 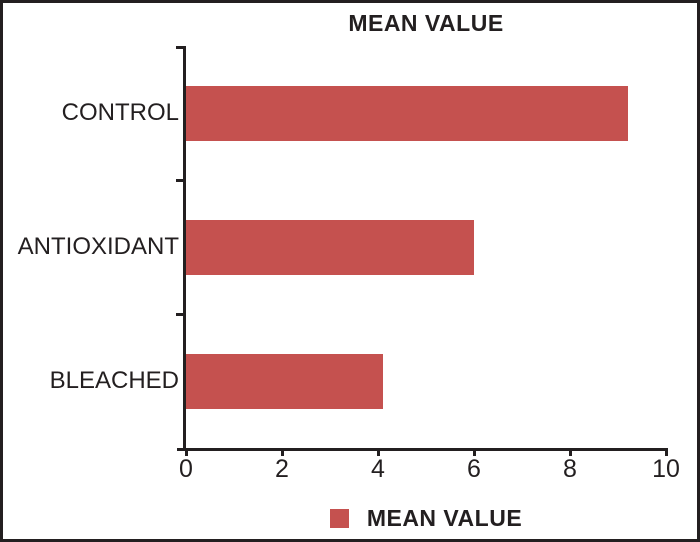 What do you see at coordinates (570, 469) in the screenshot?
I see `x-tick-label: 8` at bounding box center [570, 469].